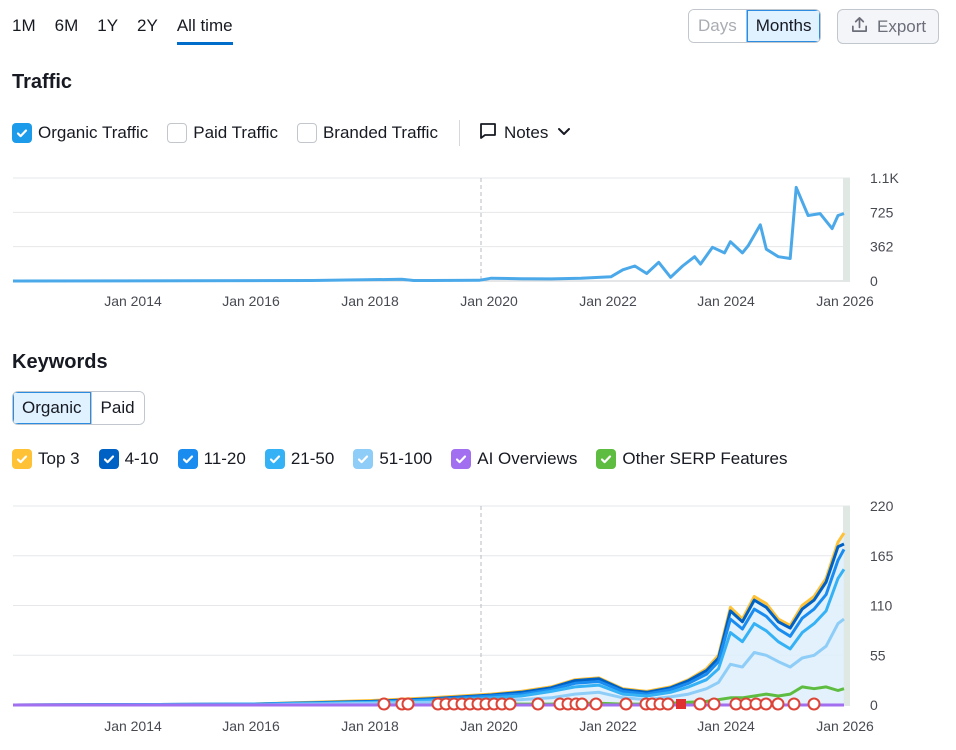 This screenshot has width=956, height=750. I want to click on months-button: Months, so click(783, 26).